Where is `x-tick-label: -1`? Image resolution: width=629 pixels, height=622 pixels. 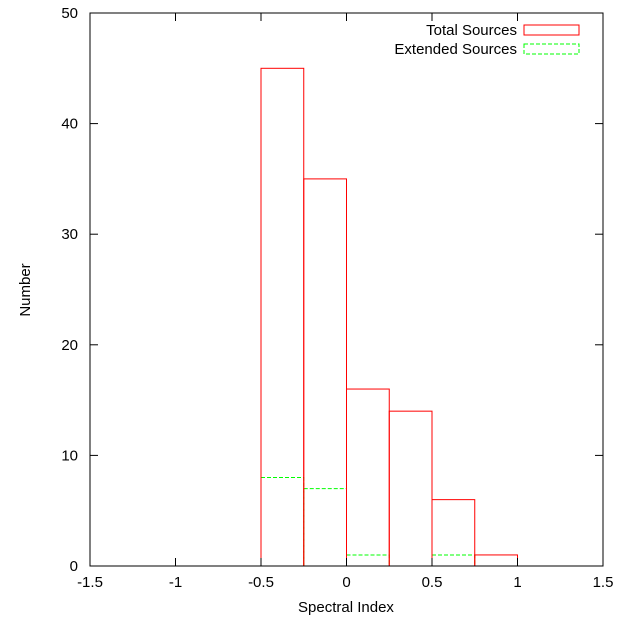
x-tick-label: -1 is located at coordinates (175, 582).